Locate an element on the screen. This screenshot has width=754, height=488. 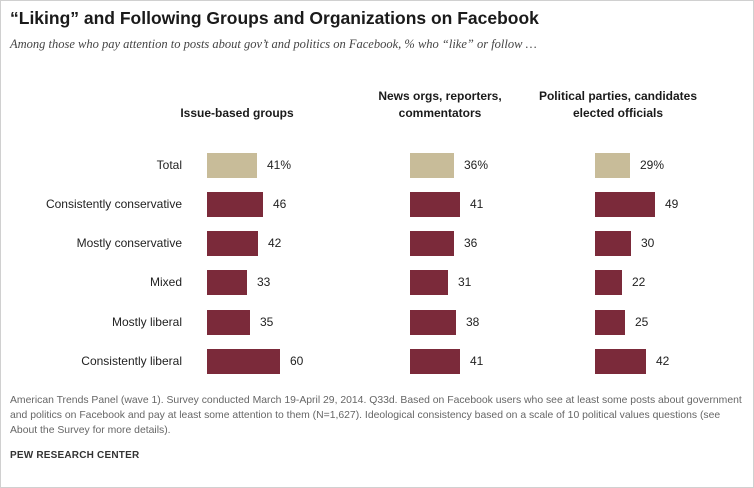
data-label: 31 is located at coordinates (465, 282).